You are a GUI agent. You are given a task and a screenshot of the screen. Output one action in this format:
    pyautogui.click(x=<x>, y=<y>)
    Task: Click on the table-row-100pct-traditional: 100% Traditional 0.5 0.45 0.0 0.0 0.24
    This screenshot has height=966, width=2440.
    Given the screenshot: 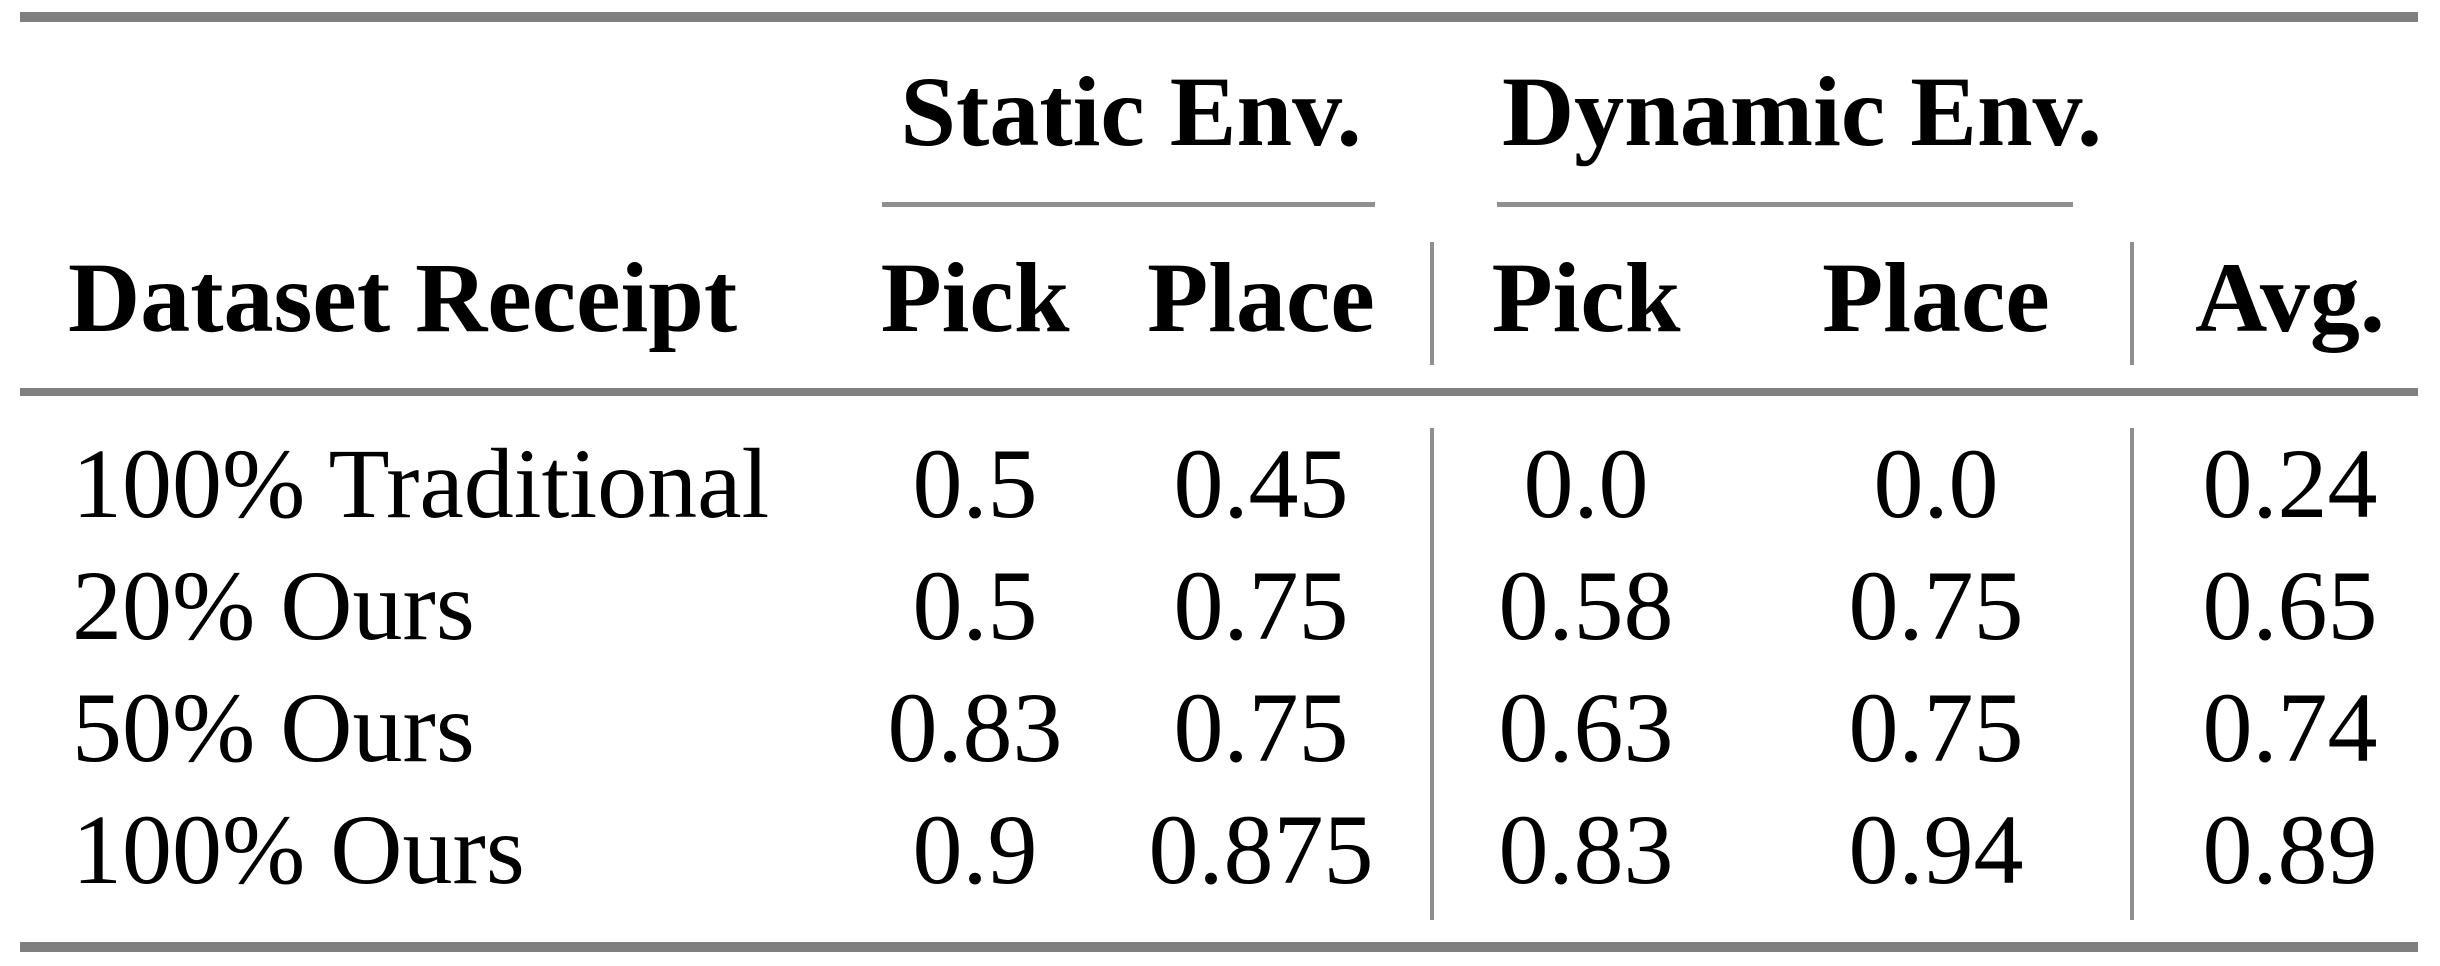 What is the action you would take?
    pyautogui.click(x=1219, y=484)
    